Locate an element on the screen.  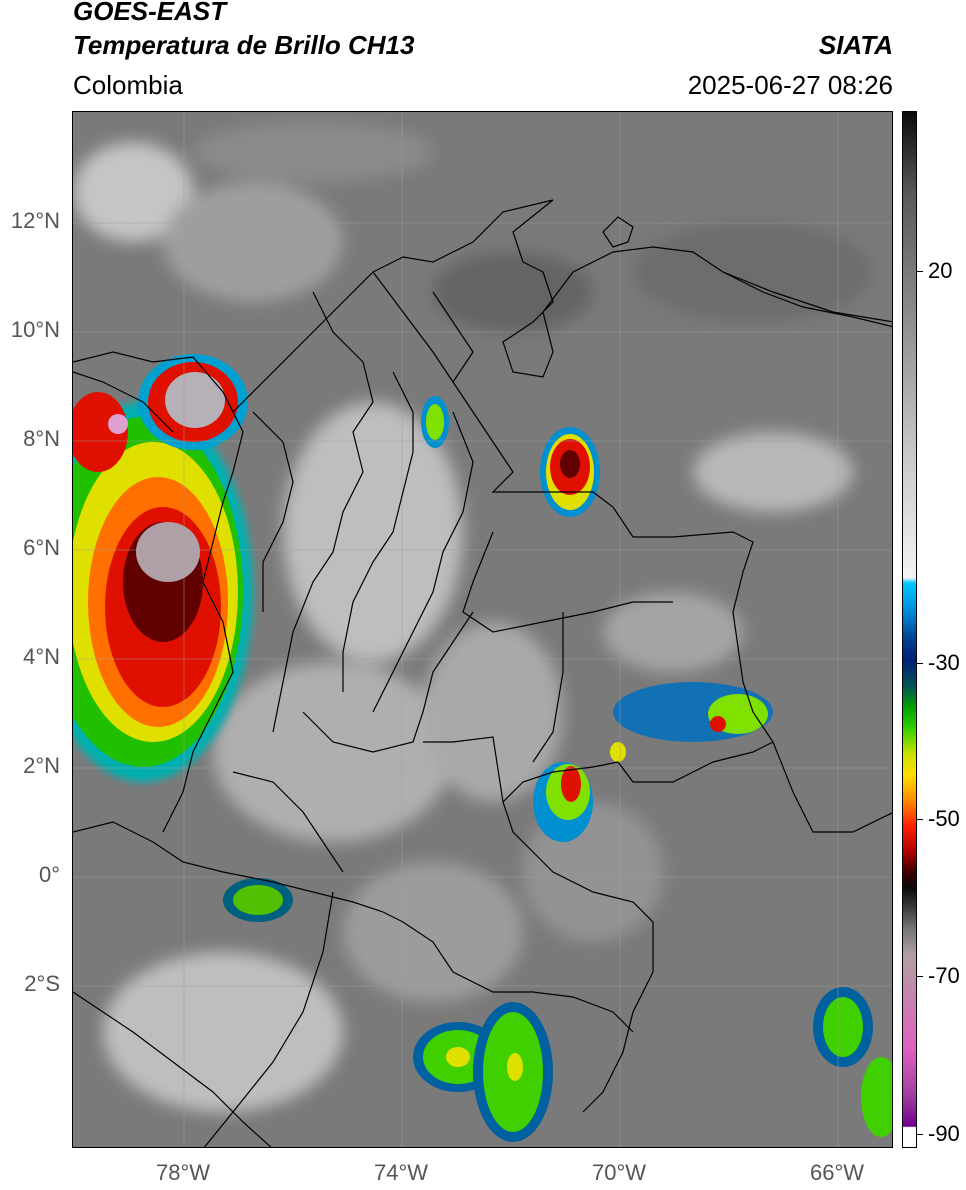
product-satellite-title: GOES-EAST is located at coordinates (150, 13).